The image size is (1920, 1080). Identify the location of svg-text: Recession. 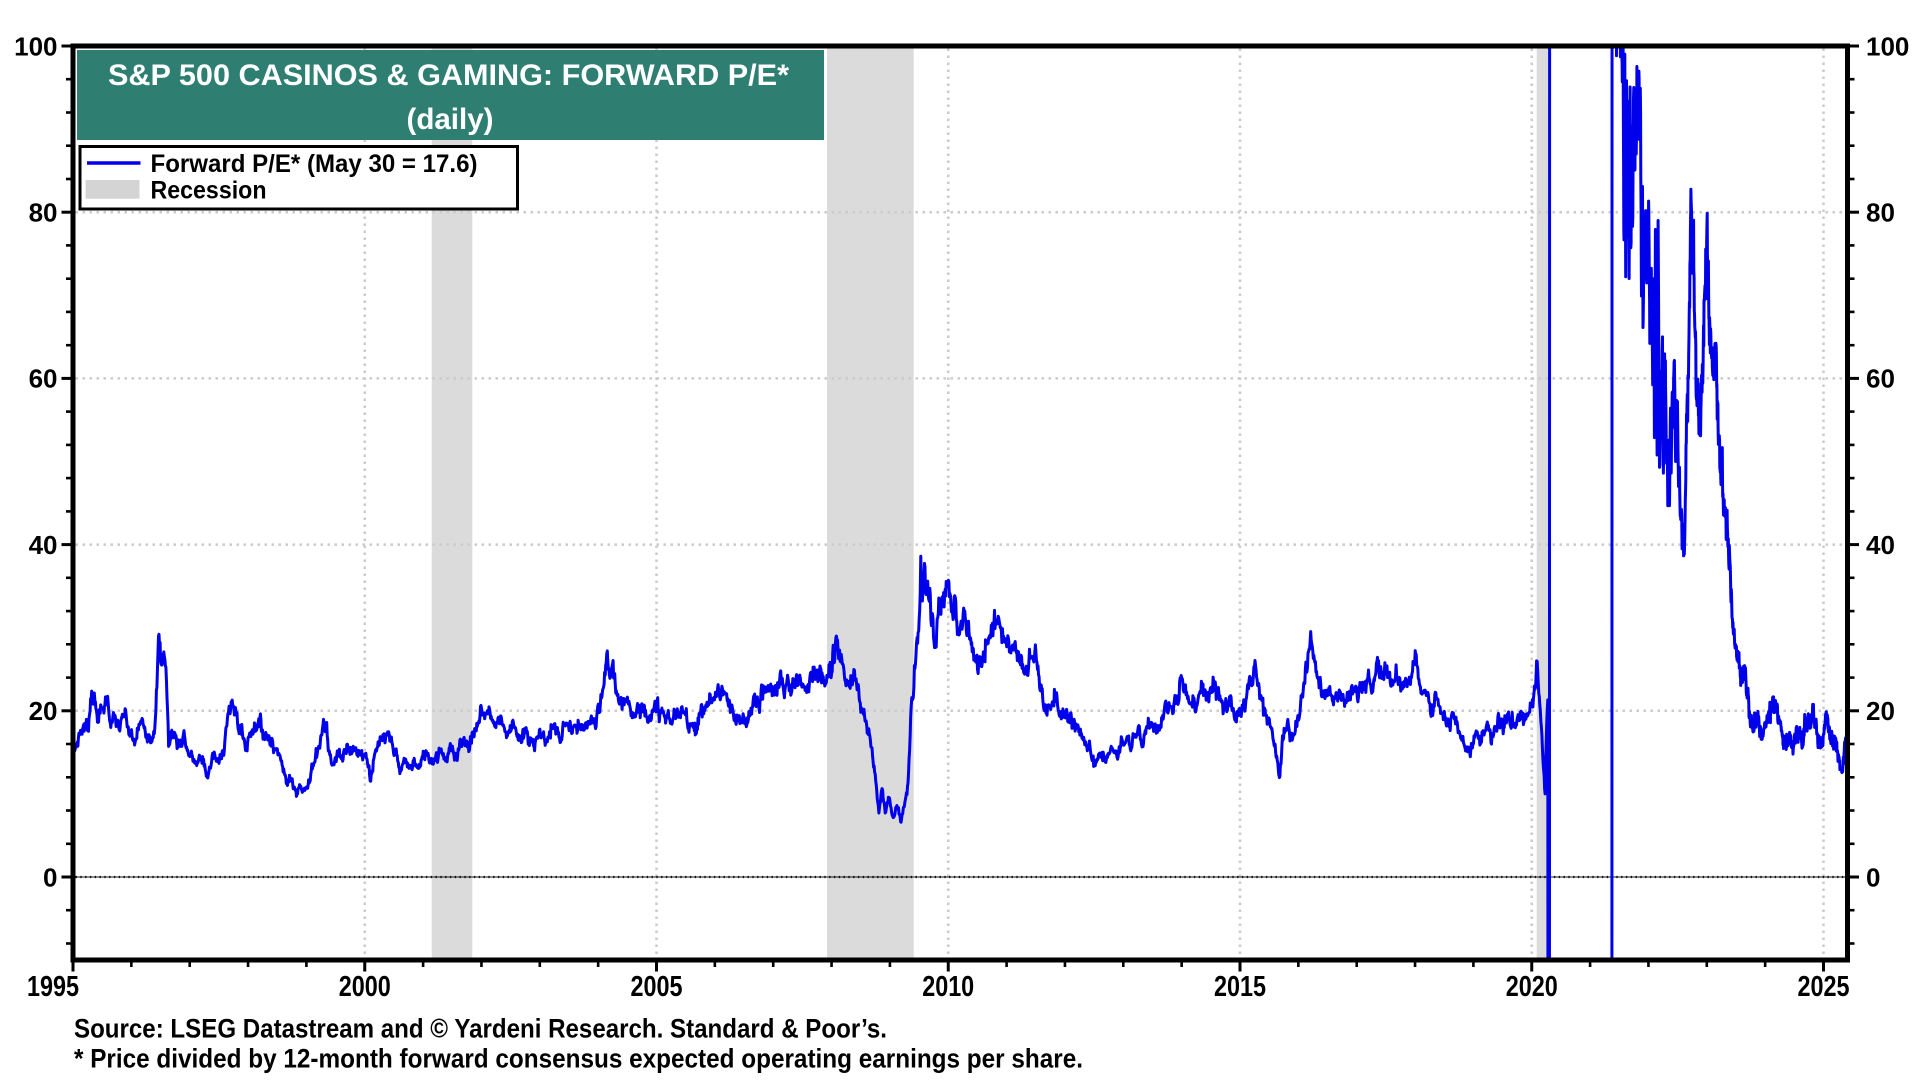
(209, 191).